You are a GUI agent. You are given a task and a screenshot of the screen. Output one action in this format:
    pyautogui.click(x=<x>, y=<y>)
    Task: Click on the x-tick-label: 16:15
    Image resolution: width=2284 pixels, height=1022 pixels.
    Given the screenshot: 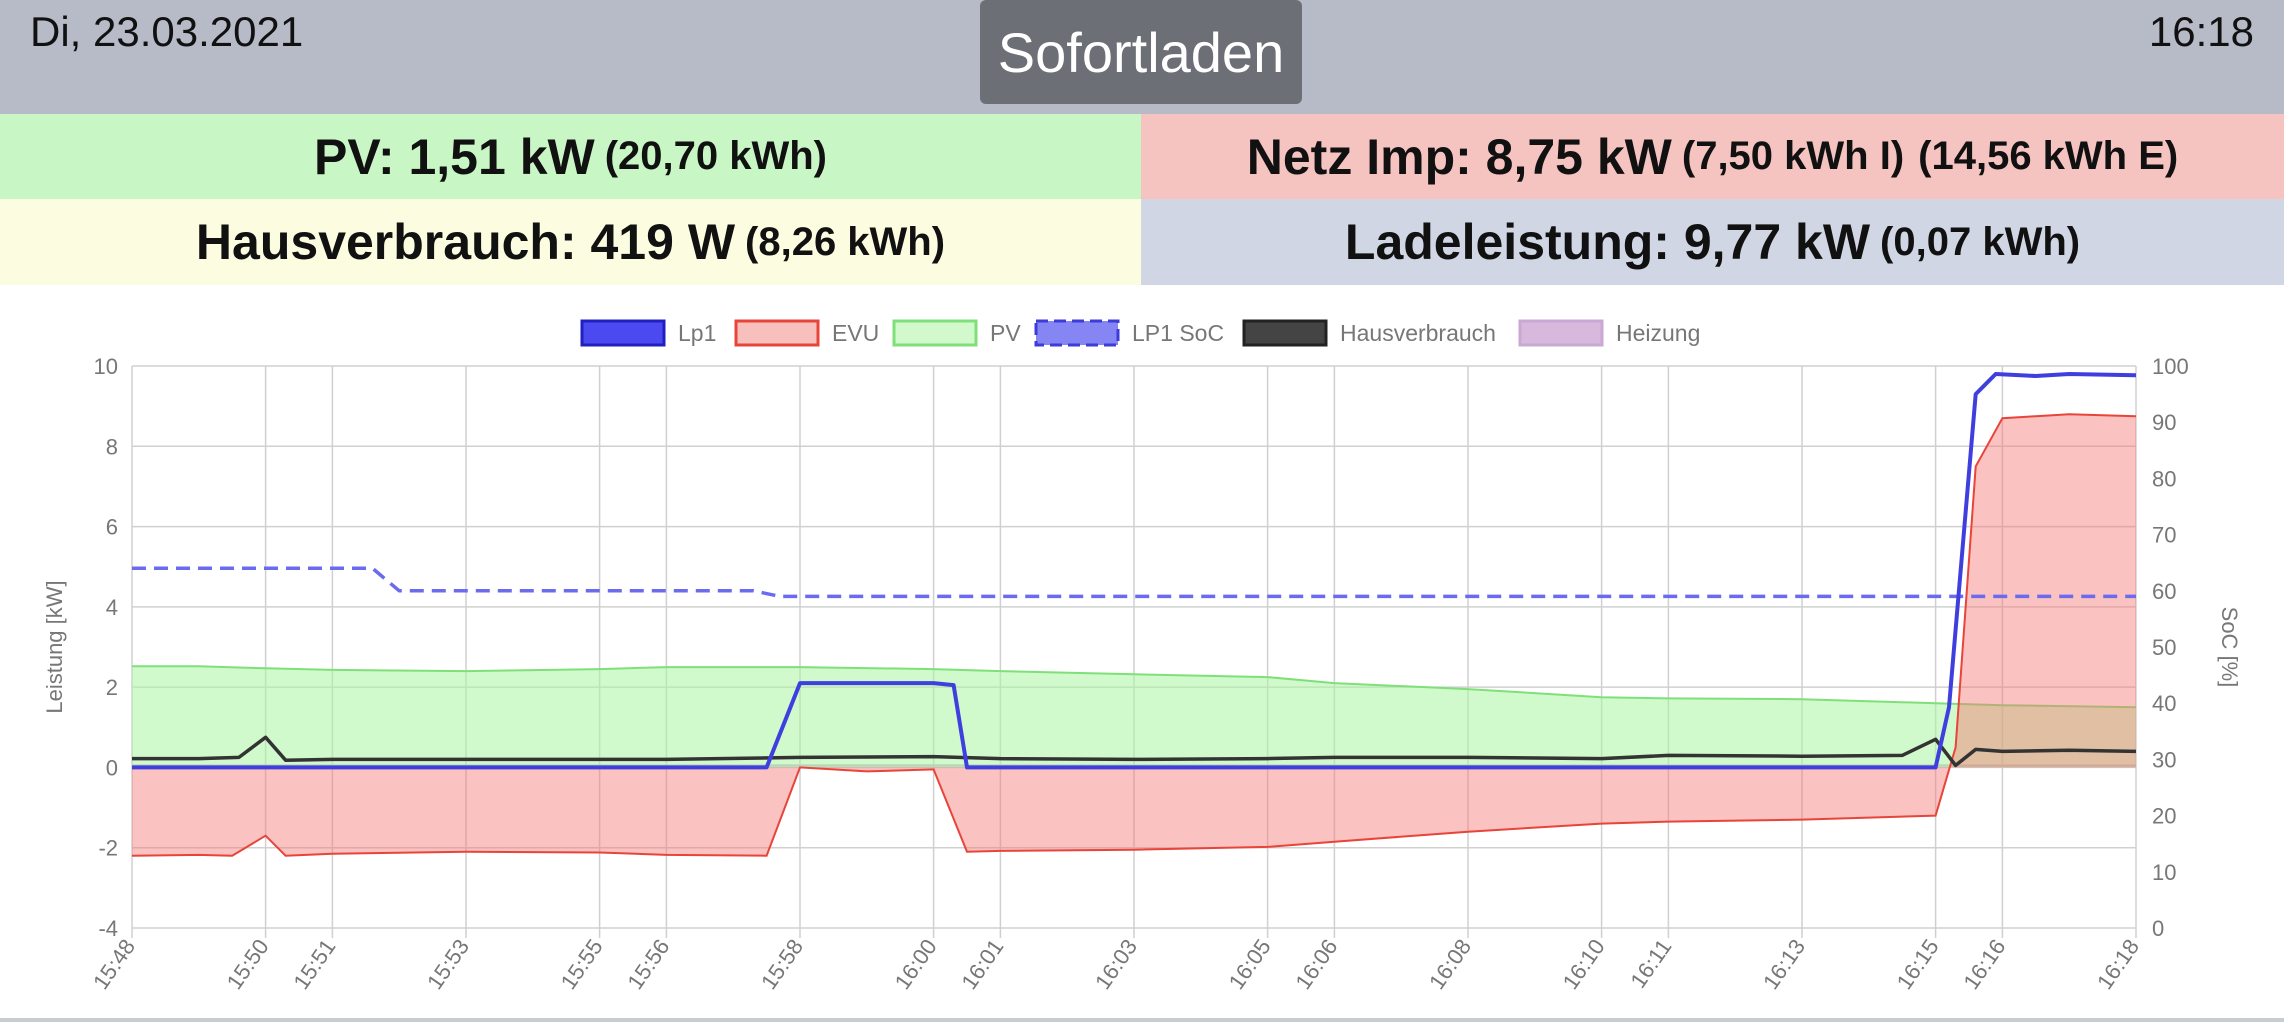 What is the action you would take?
    pyautogui.click(x=1918, y=964)
    